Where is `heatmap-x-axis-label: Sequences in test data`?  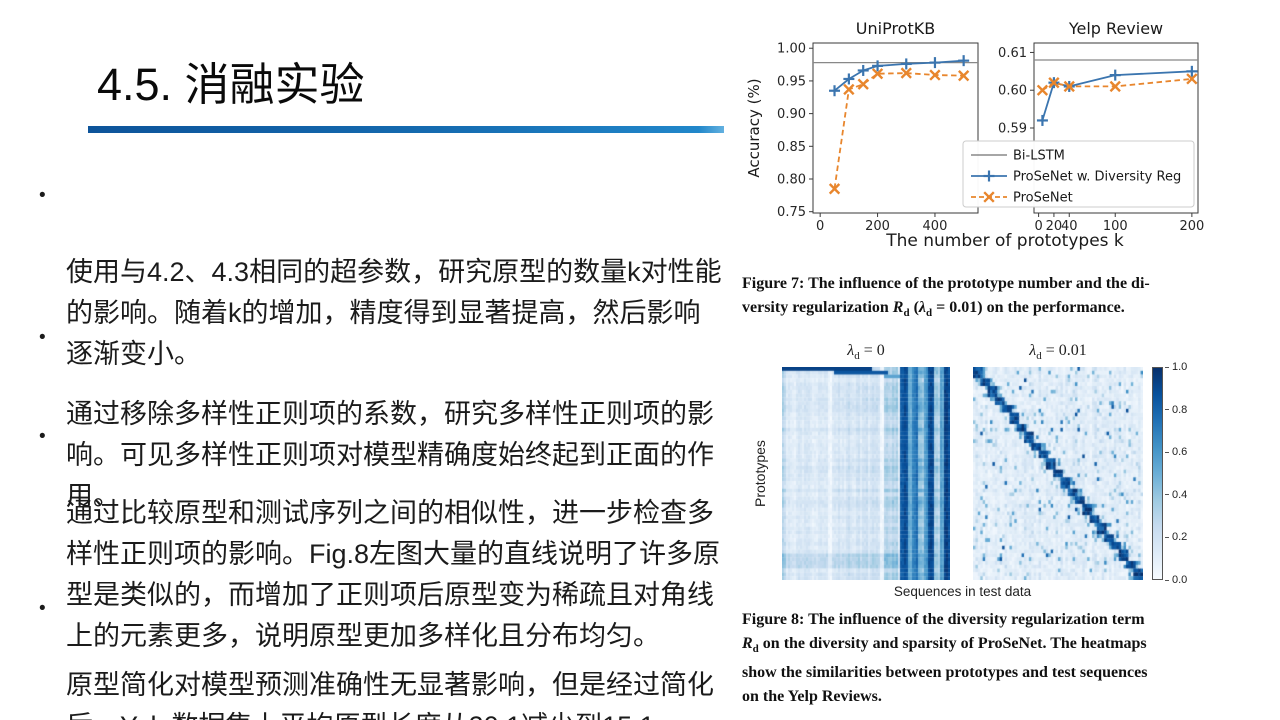
heatmap-x-axis-label: Sequences in test data is located at coordinates (962, 591).